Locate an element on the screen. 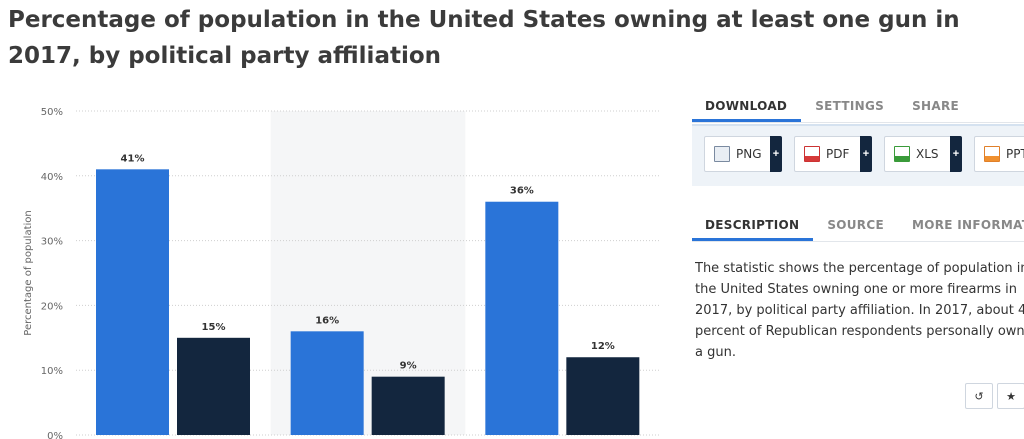 The width and height of the screenshot is (1024, 439). pdf-label: PDF is located at coordinates (838, 154).